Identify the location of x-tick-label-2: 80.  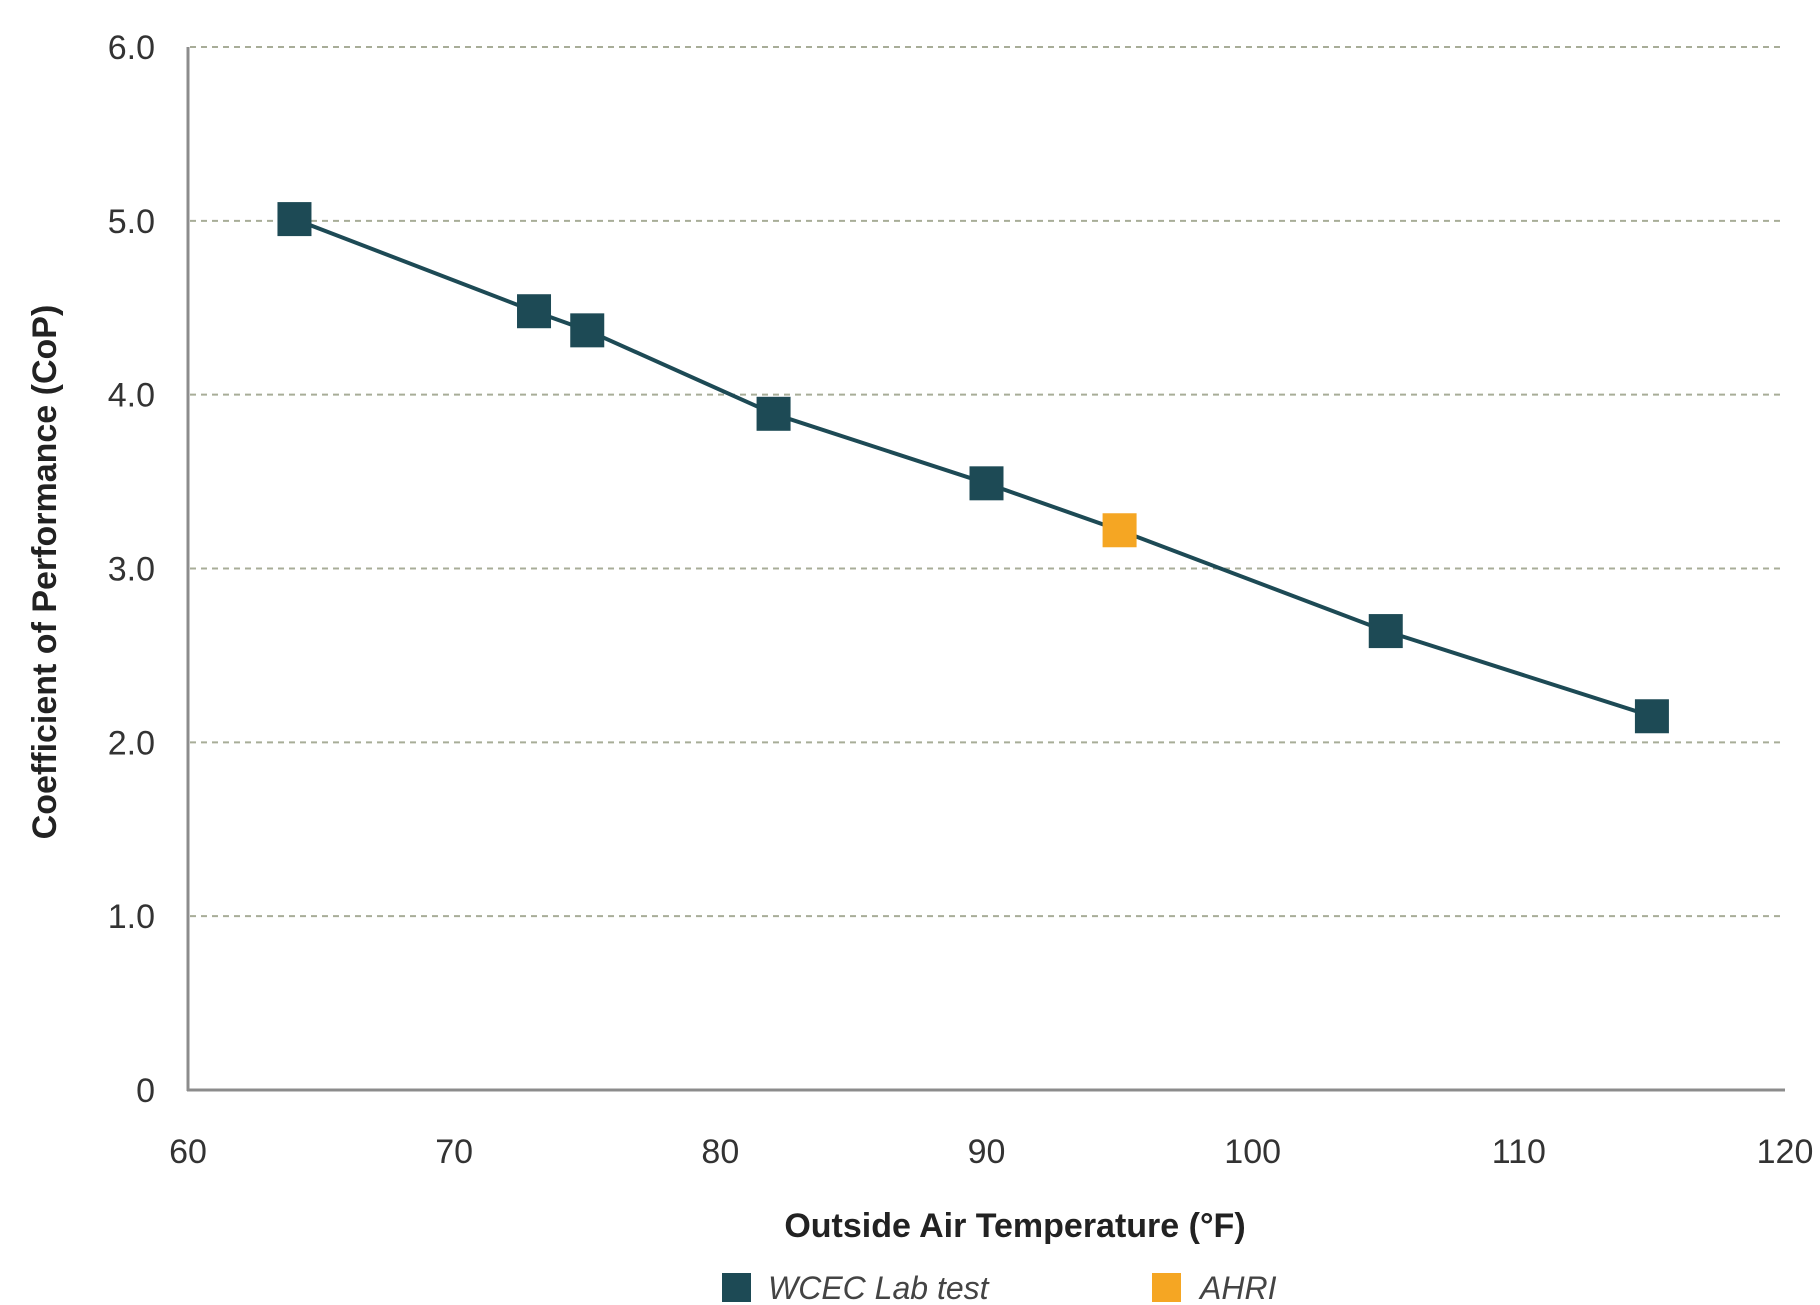
(720, 1152).